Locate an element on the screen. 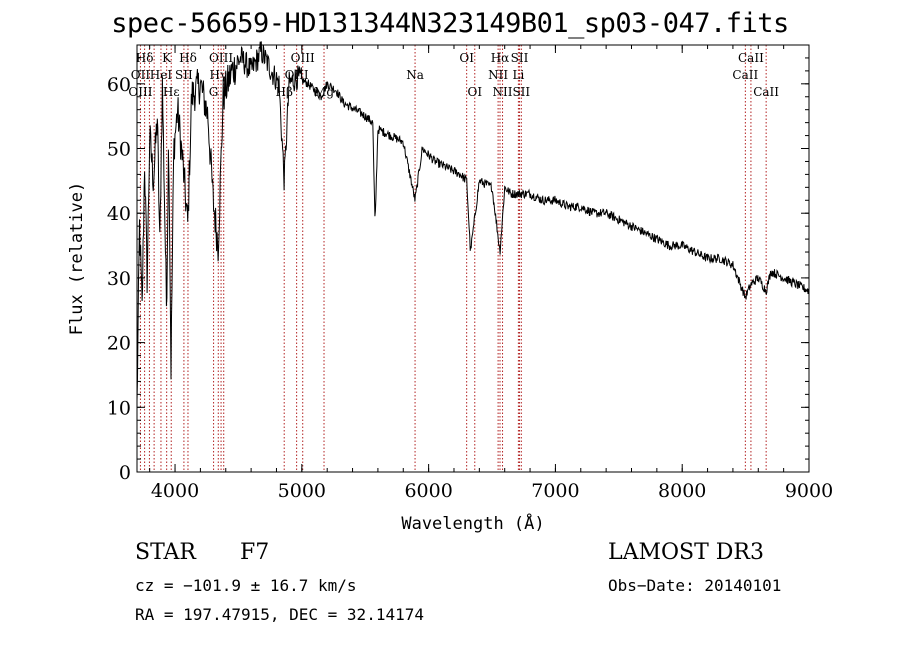 The height and width of the screenshot is (649, 900). x-tick-label: 5000 is located at coordinates (302, 491).